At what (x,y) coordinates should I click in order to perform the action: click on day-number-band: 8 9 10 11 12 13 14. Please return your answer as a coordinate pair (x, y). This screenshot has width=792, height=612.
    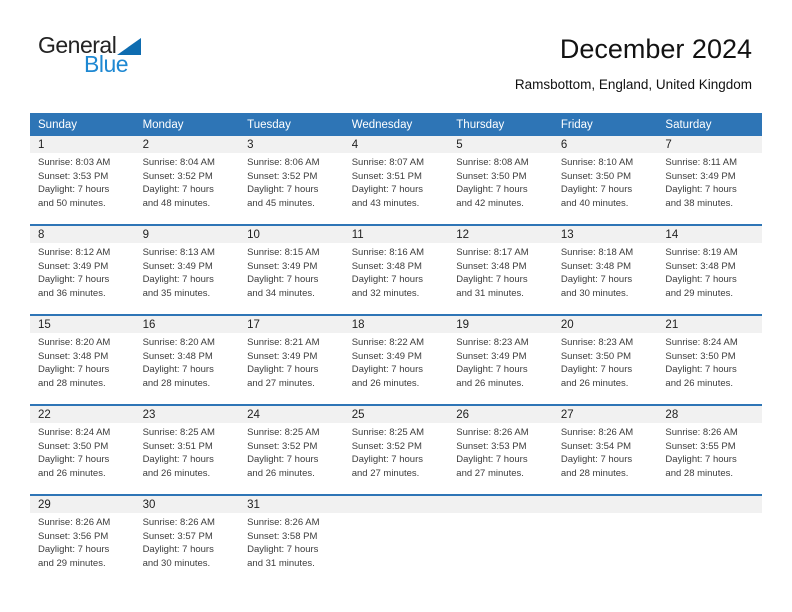
    Looking at the image, I should click on (396, 234).